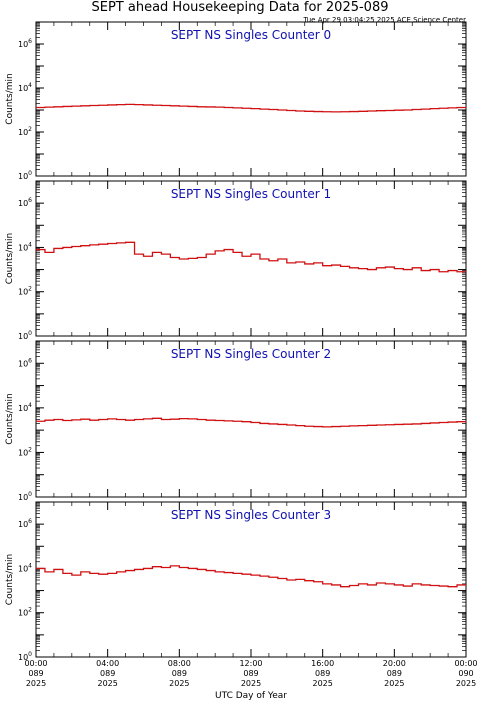 The width and height of the screenshot is (481, 703). Describe the element at coordinates (251, 35) in the screenshot. I see `panel-title: SEPT NS Singles Counter 0` at that location.